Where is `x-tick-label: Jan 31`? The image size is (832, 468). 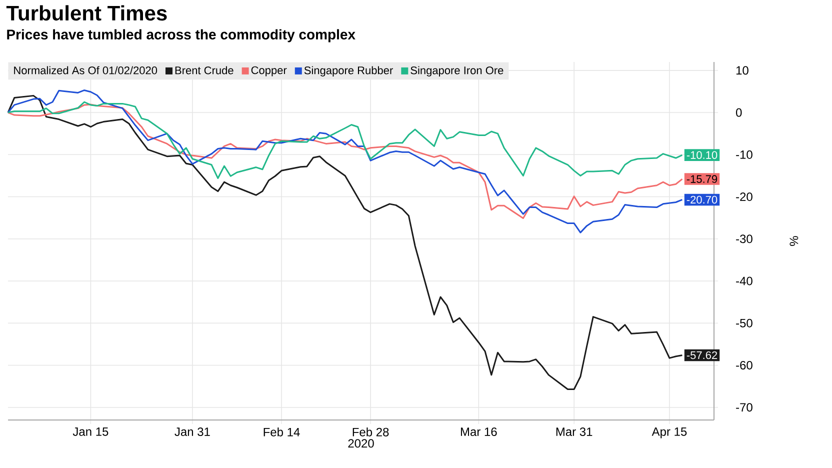
x-tick-label: Jan 31 is located at coordinates (192, 432).